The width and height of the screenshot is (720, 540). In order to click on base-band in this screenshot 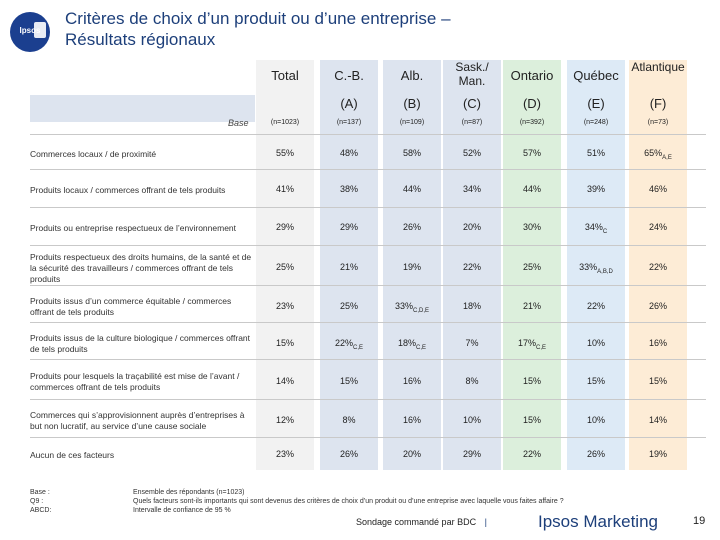, I will do `click(142, 108)`.